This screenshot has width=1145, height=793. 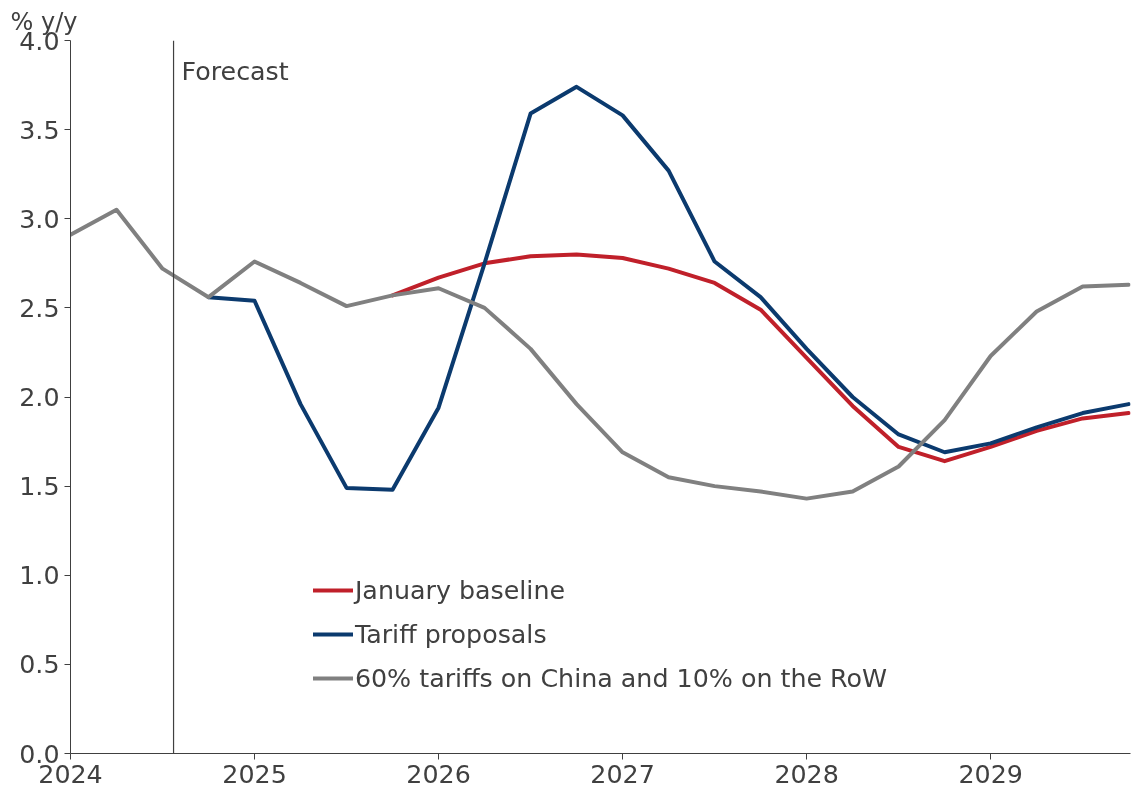 What do you see at coordinates (450, 634) in the screenshot?
I see `legend-label: Tariff proposals` at bounding box center [450, 634].